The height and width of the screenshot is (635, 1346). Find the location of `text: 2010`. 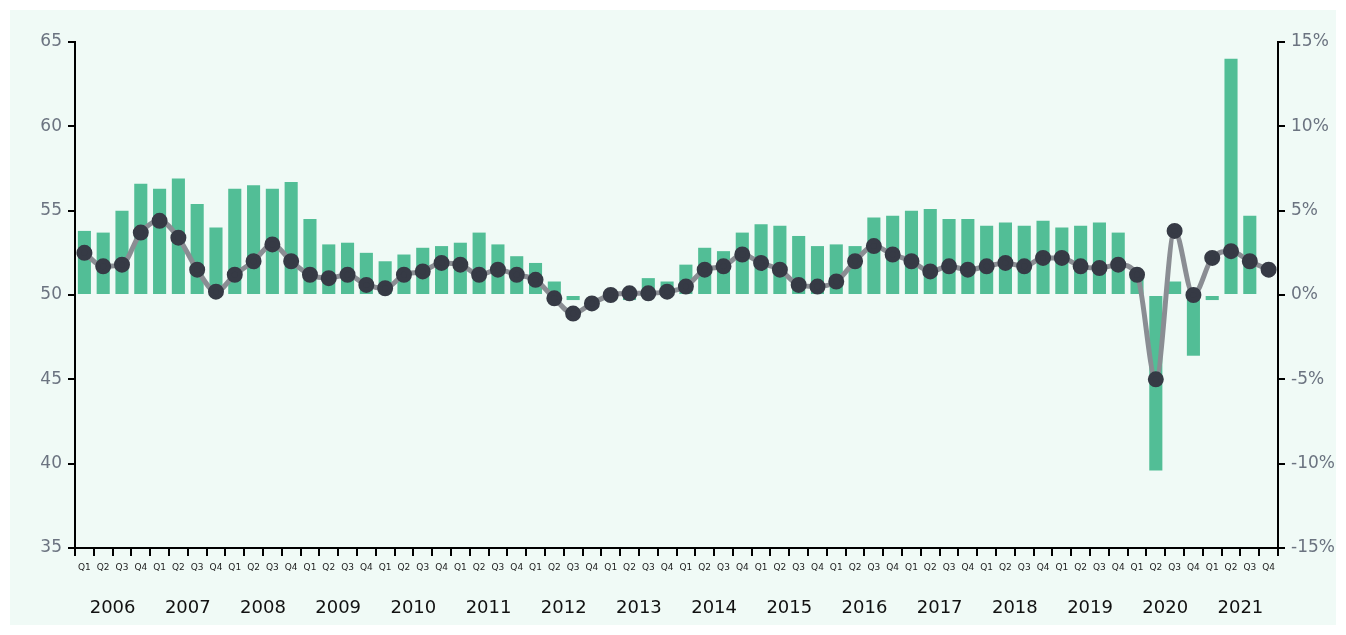

text: 2010 is located at coordinates (413, 606).